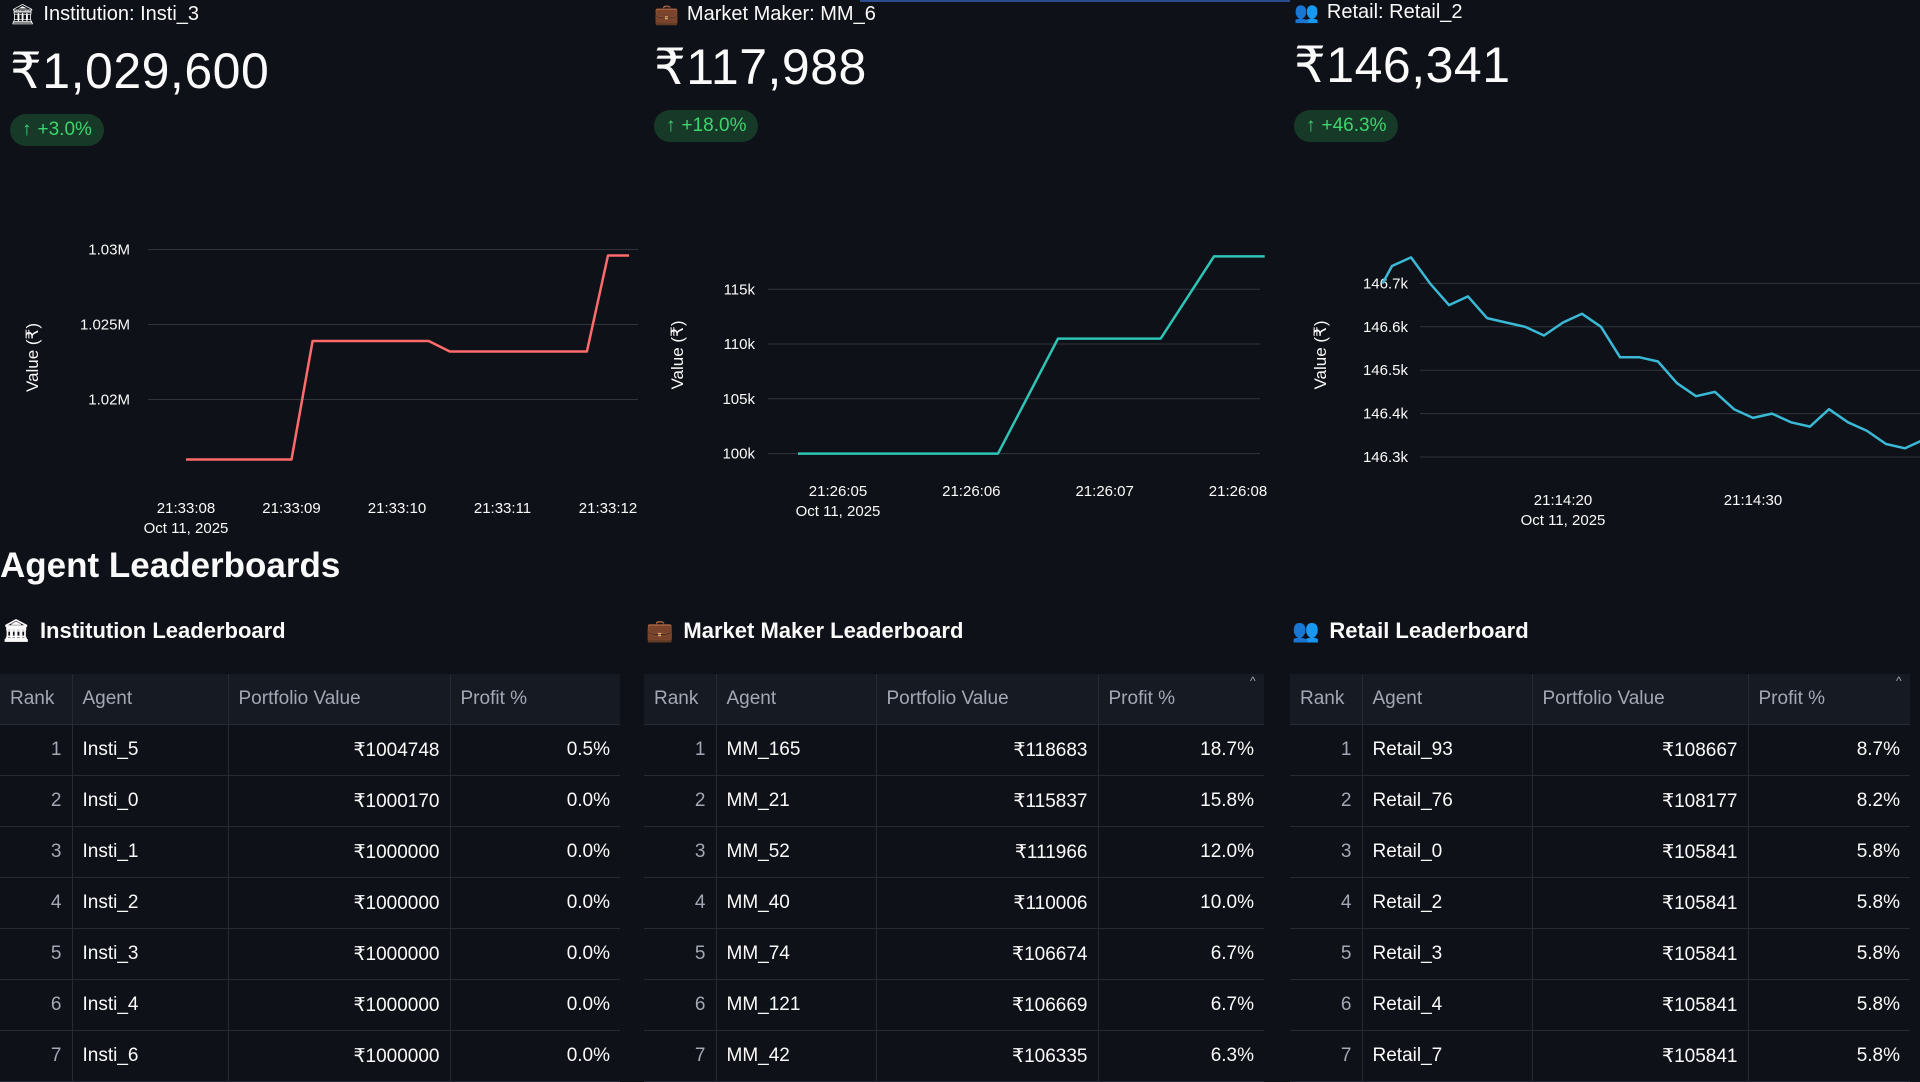 The image size is (1920, 1082). What do you see at coordinates (291, 508) in the screenshot?
I see `x-tick-label: 21:33:09` at bounding box center [291, 508].